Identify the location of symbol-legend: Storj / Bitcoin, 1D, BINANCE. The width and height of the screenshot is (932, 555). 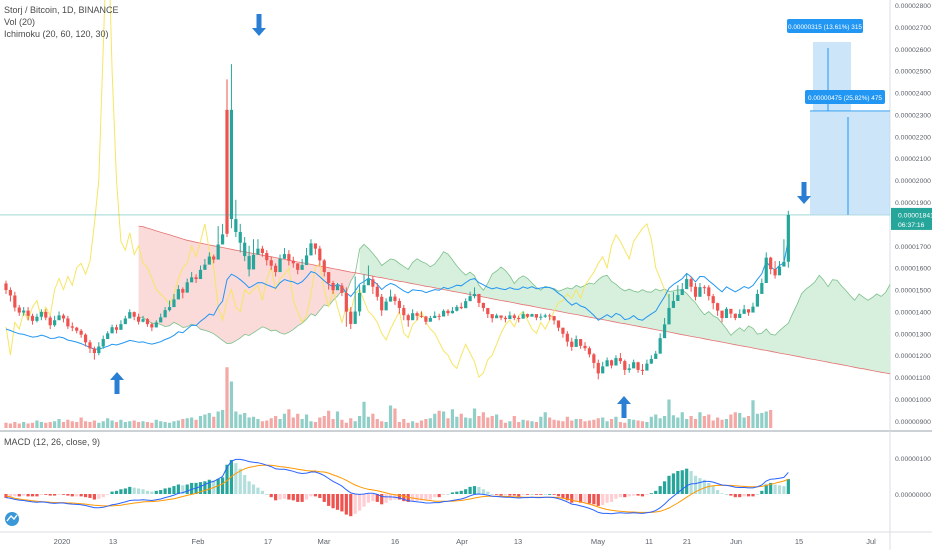
(61, 10).